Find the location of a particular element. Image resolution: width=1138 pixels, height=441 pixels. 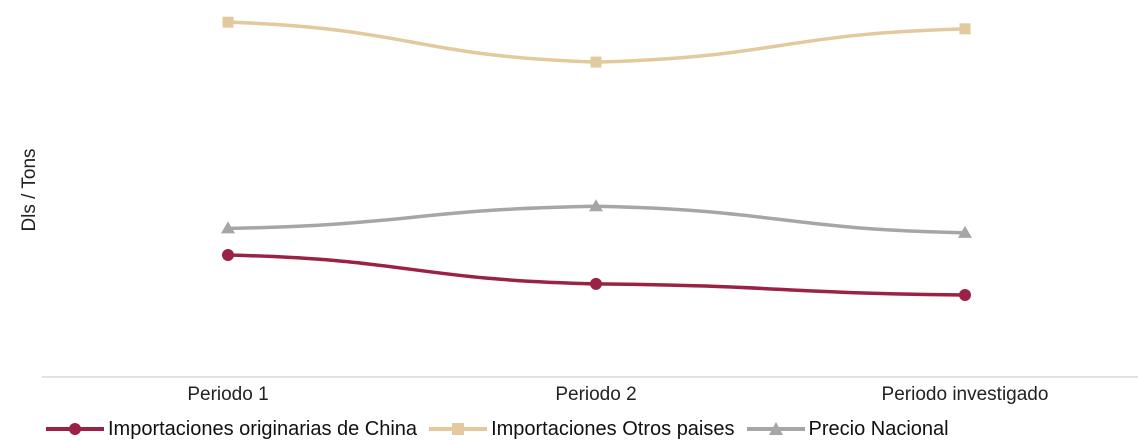

x-tick-label: Periodo 1 is located at coordinates (227, 394).